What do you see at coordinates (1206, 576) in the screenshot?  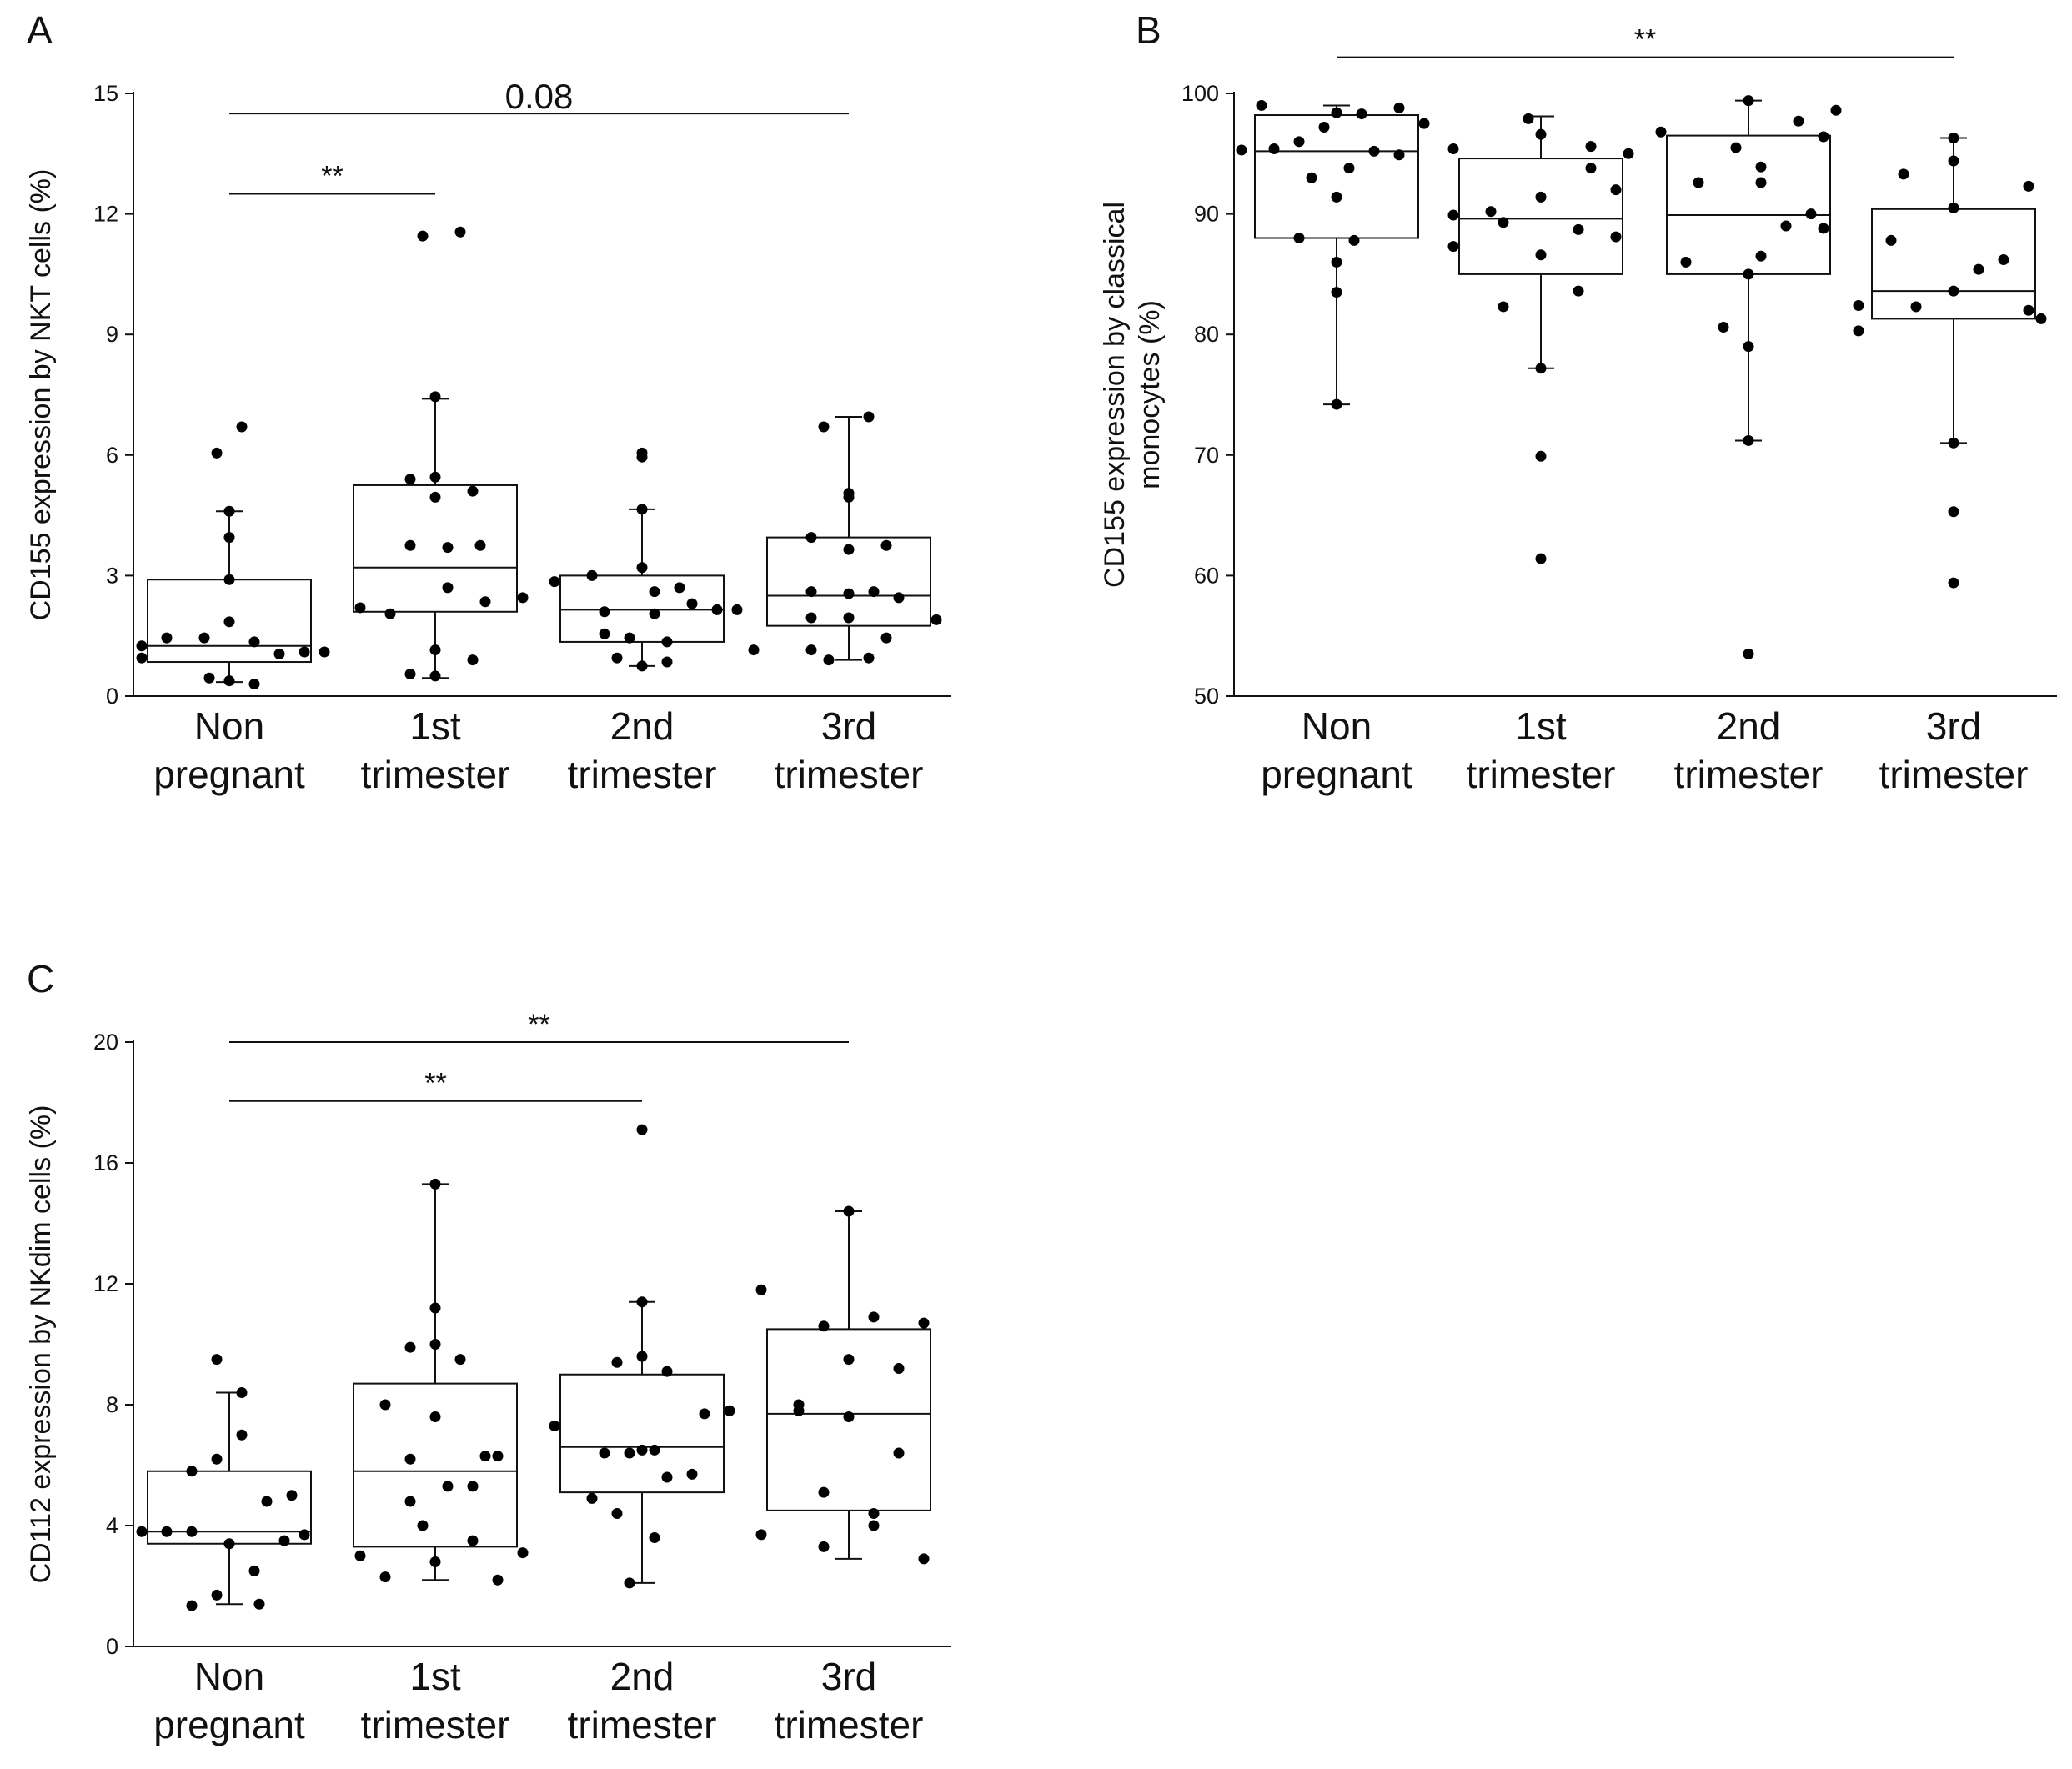 I see `y-tick-label: 60` at bounding box center [1206, 576].